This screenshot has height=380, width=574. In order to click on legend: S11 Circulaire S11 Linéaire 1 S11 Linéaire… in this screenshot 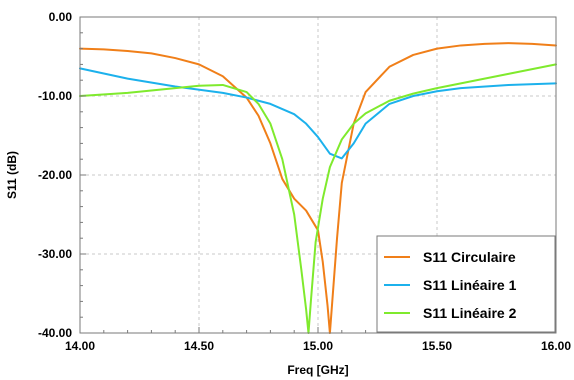, I will do `click(466, 284)`.